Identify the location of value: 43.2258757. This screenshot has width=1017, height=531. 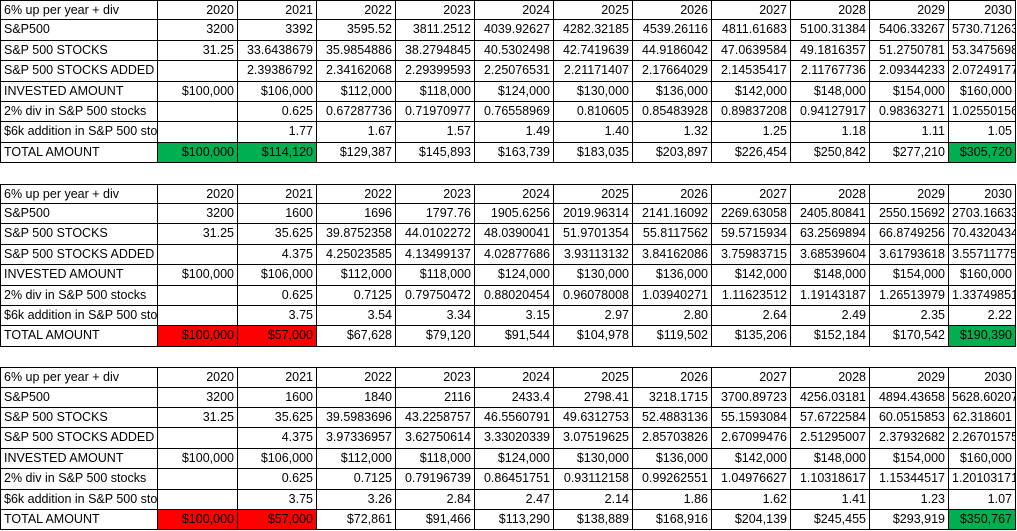
(435, 418).